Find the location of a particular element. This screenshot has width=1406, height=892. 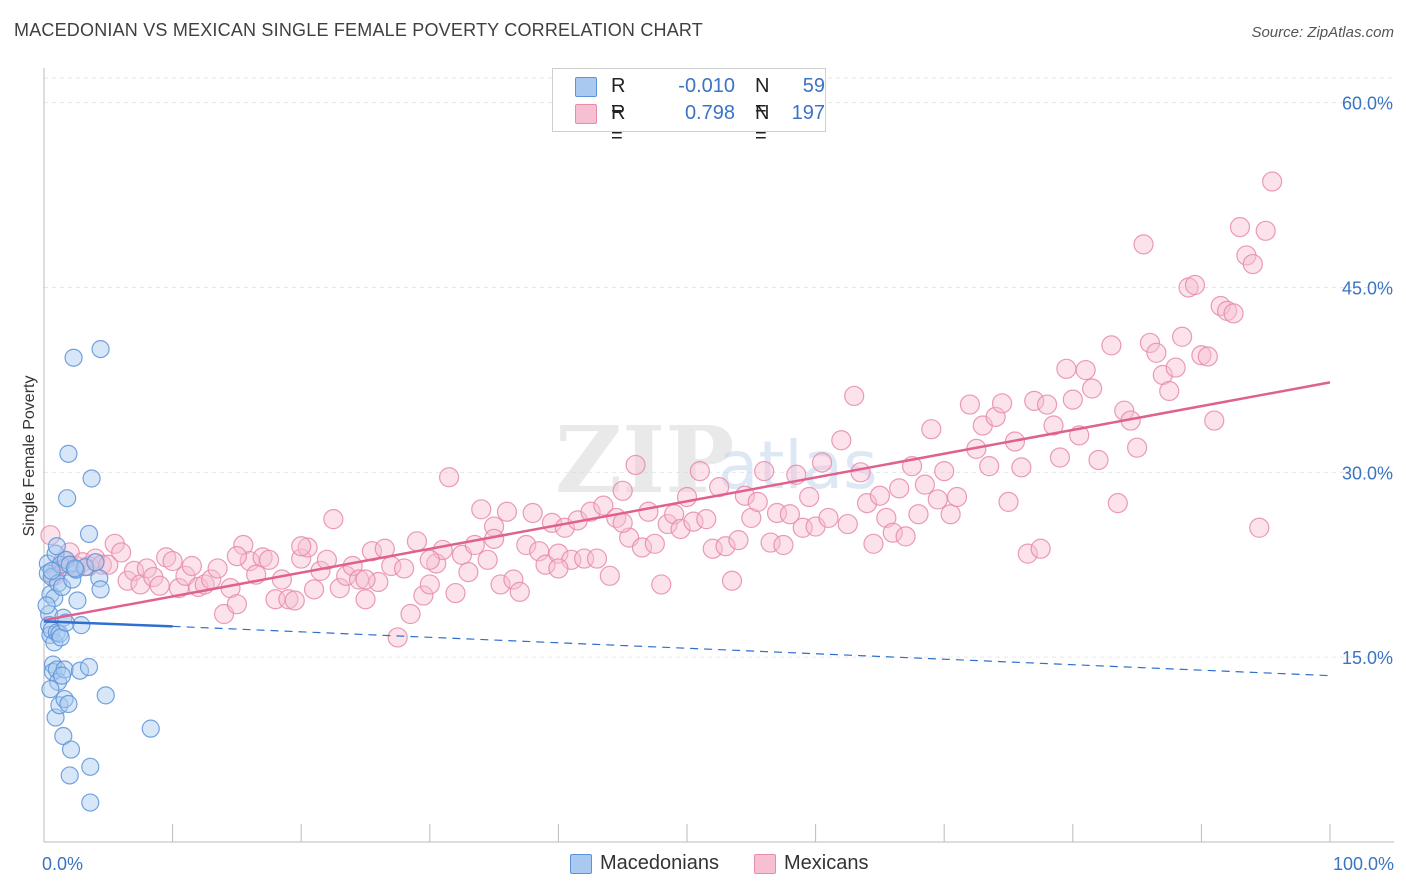

watermark-zip: ZIP is located at coordinates (644, 460).